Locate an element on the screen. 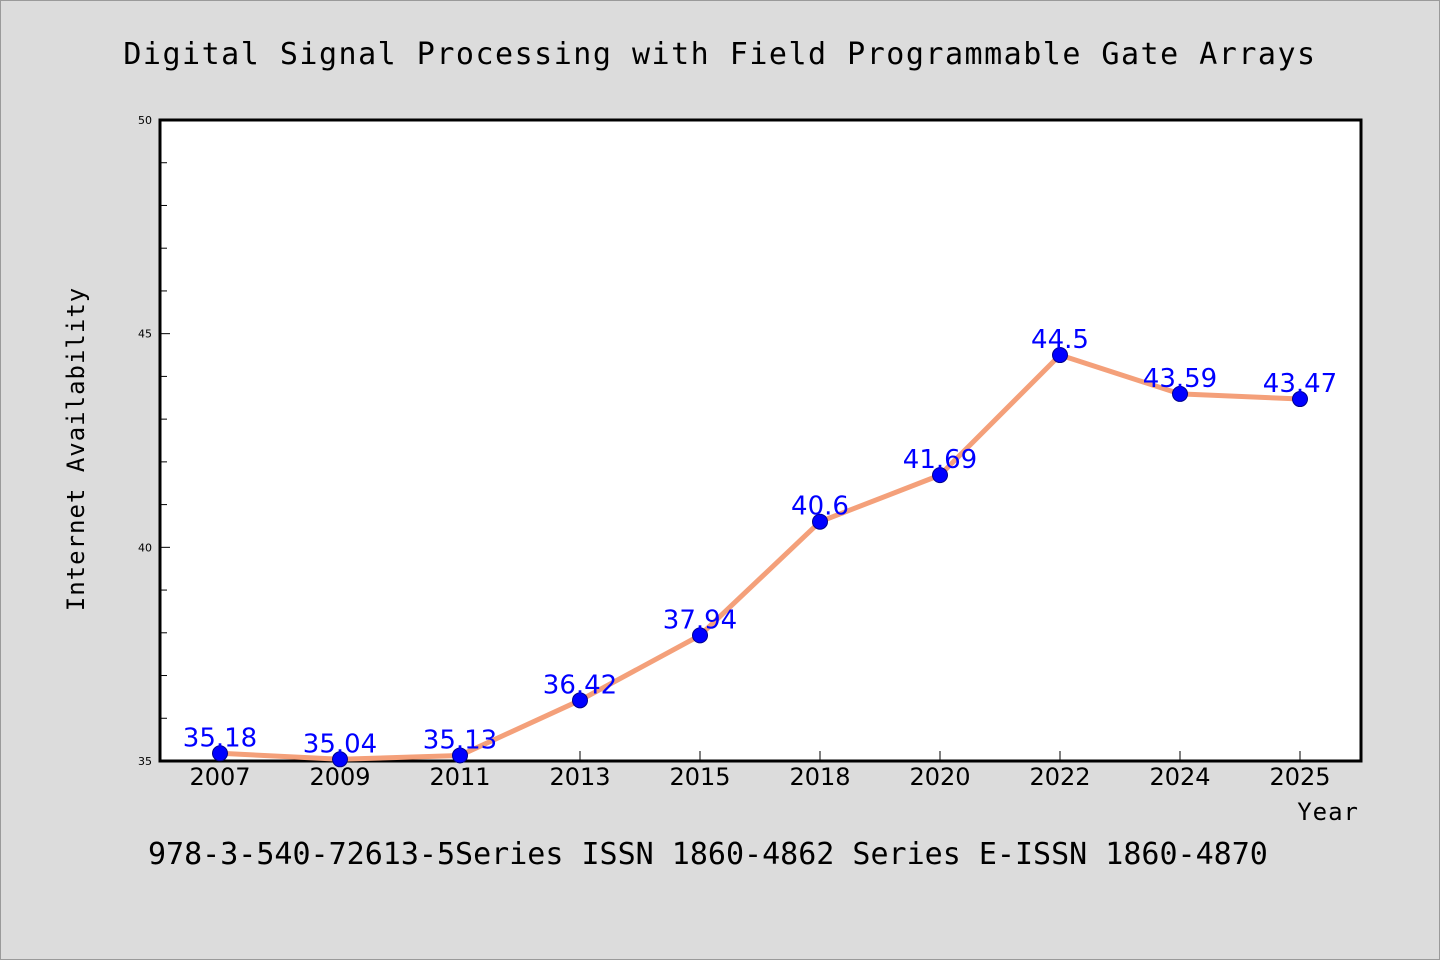 The width and height of the screenshot is (1440, 960). y-axis: 35 40 45 50 is located at coordinates (154, 441).